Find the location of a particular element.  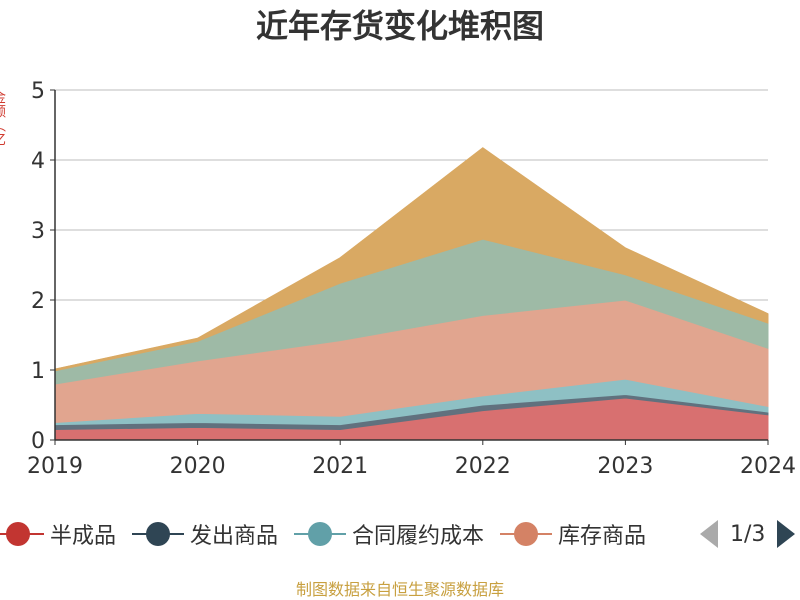

legend-row: 半成品 发出商品 合同履约成本 库存商品 is located at coordinates (331, 534).